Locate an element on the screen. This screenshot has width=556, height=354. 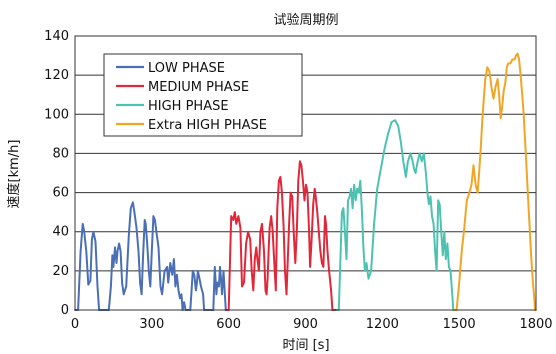
legend-label: LOW PHASE is located at coordinates (186, 68).